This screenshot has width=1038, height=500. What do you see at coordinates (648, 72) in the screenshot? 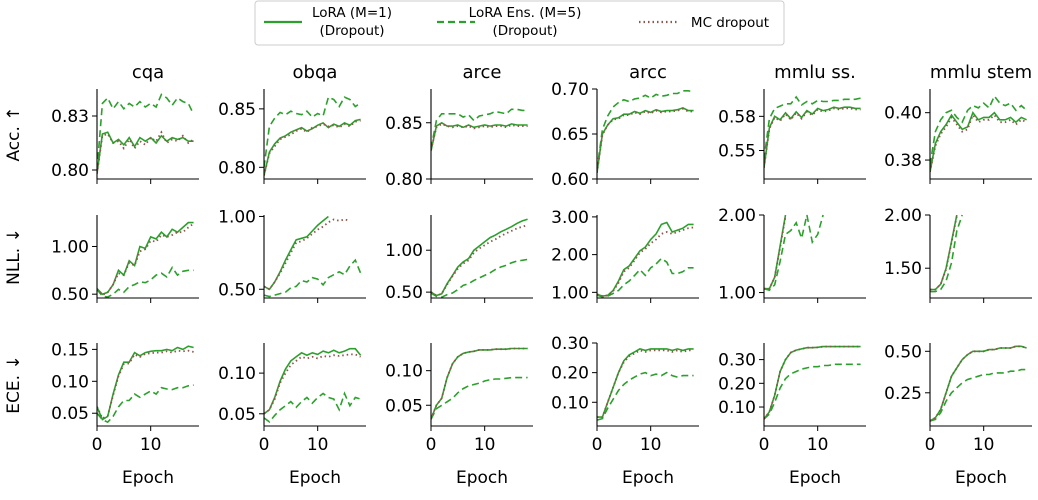
I see `column-title: arcc` at bounding box center [648, 72].